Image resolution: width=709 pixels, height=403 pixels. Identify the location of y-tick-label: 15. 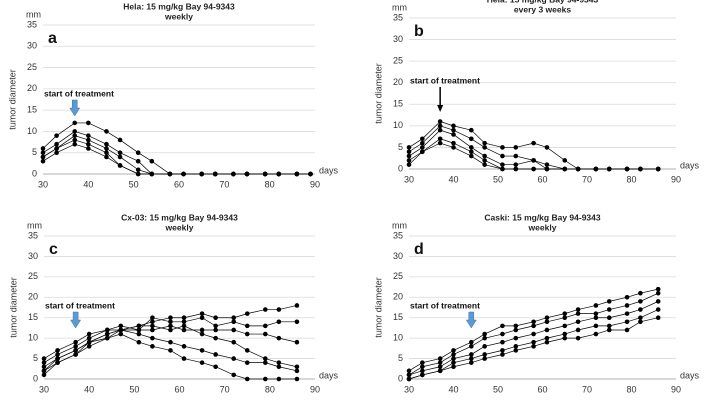
(32, 110).